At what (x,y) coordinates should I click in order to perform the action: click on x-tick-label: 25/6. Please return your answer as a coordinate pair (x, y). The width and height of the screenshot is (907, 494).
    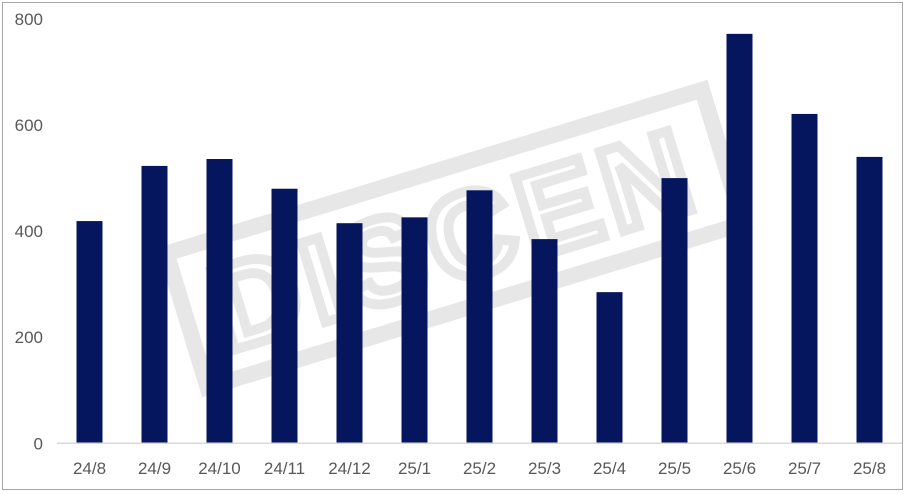
    Looking at the image, I should click on (739, 468).